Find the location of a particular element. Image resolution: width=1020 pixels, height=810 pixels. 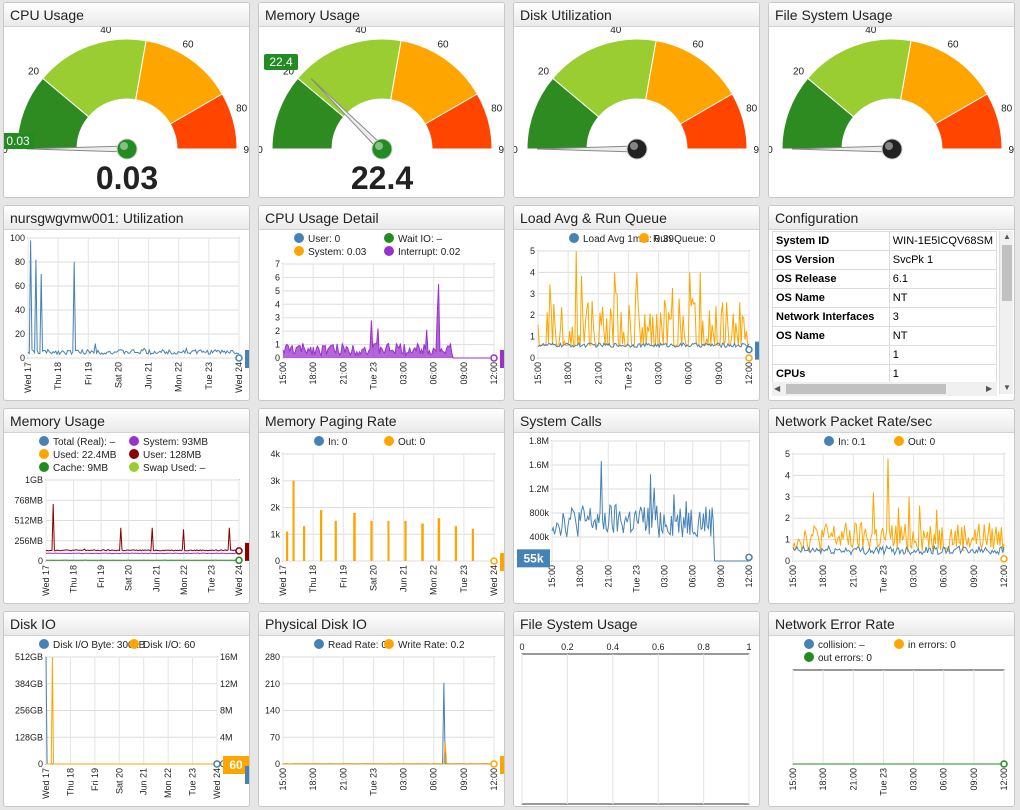

vertical-scrollbar: ▲ ▼ is located at coordinates (1006, 312).